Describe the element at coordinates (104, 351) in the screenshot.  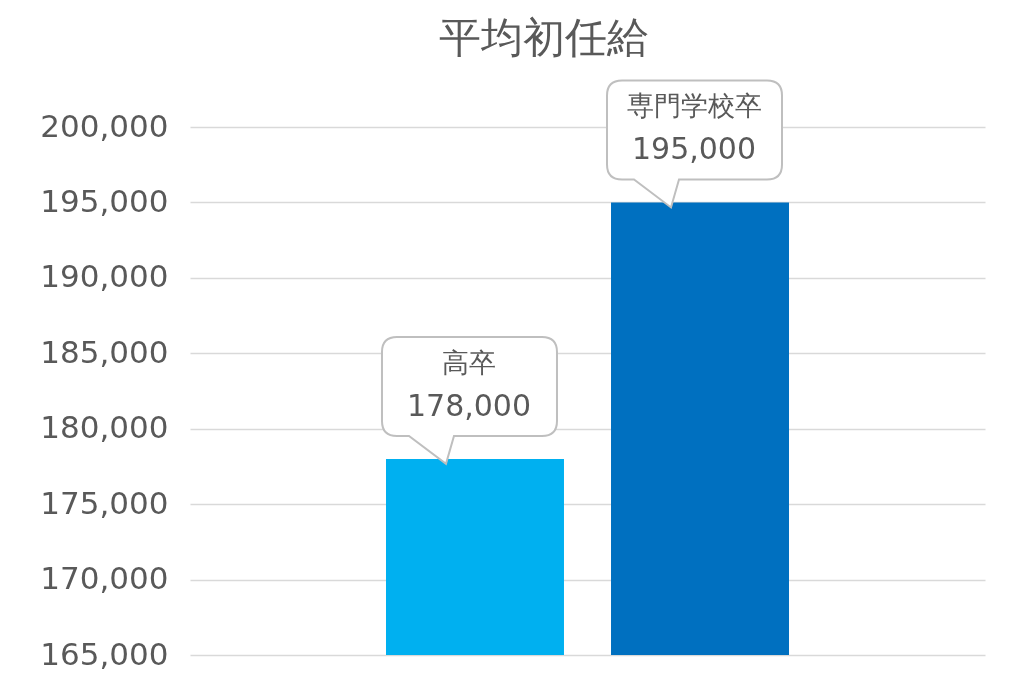
I see `y-tick-label: 185,000` at that location.